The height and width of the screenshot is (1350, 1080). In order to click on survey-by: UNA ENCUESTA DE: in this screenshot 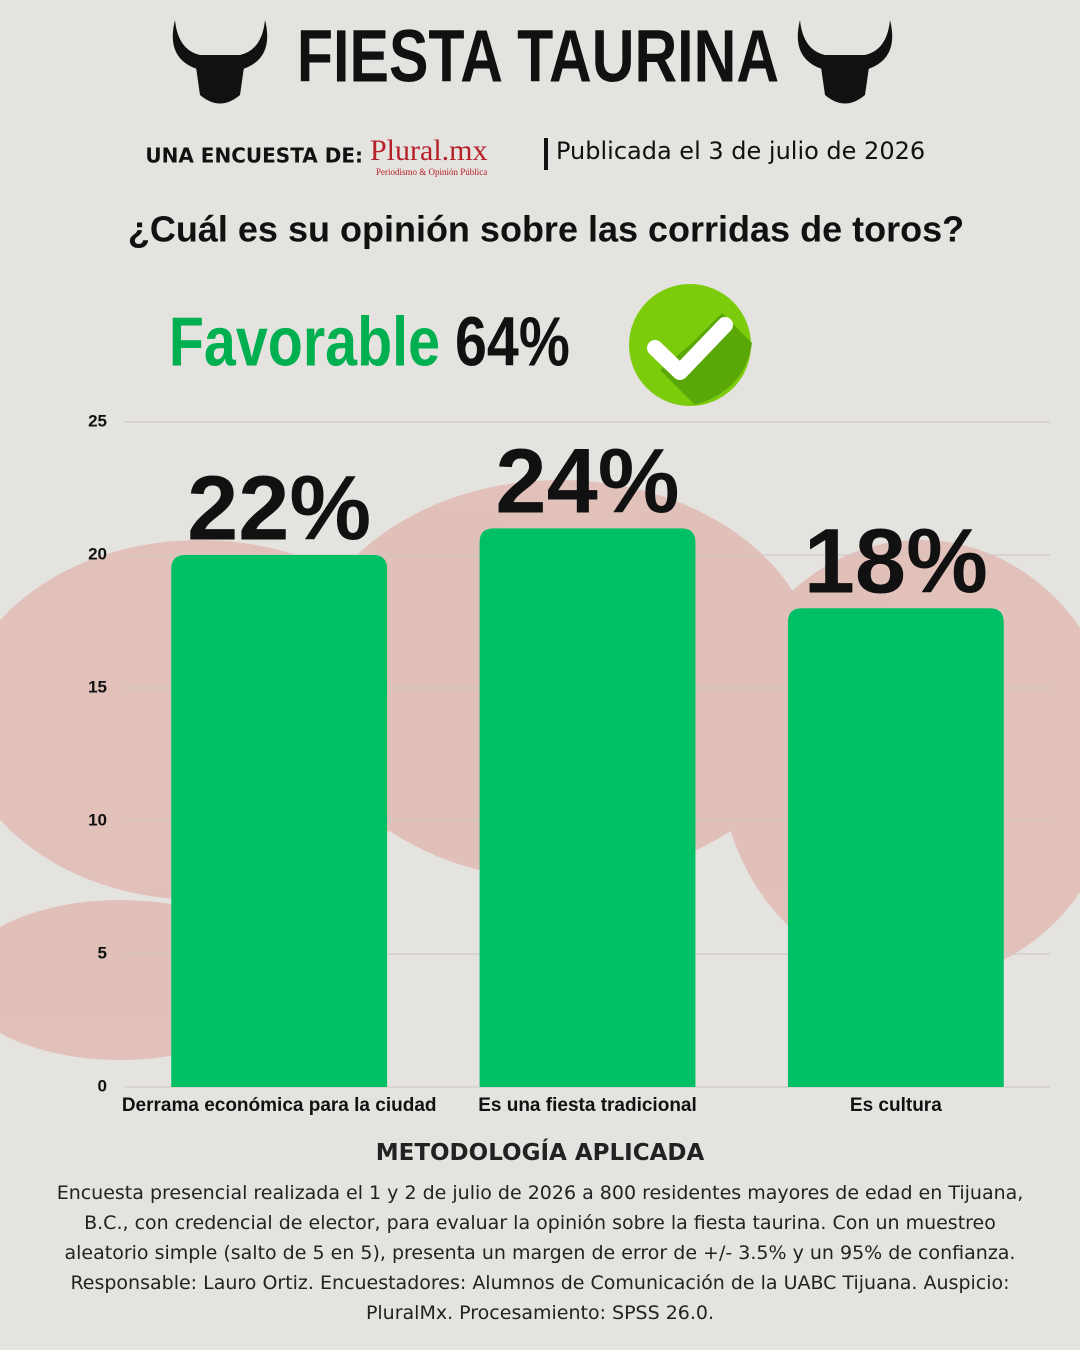, I will do `click(254, 156)`.